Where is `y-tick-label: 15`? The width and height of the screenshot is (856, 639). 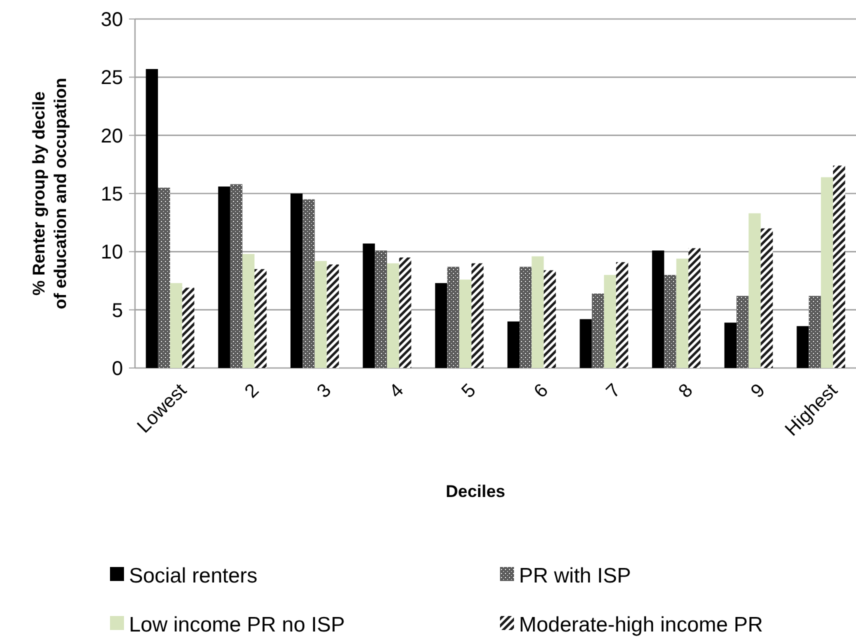
y-tick-label: 15 is located at coordinates (111, 195).